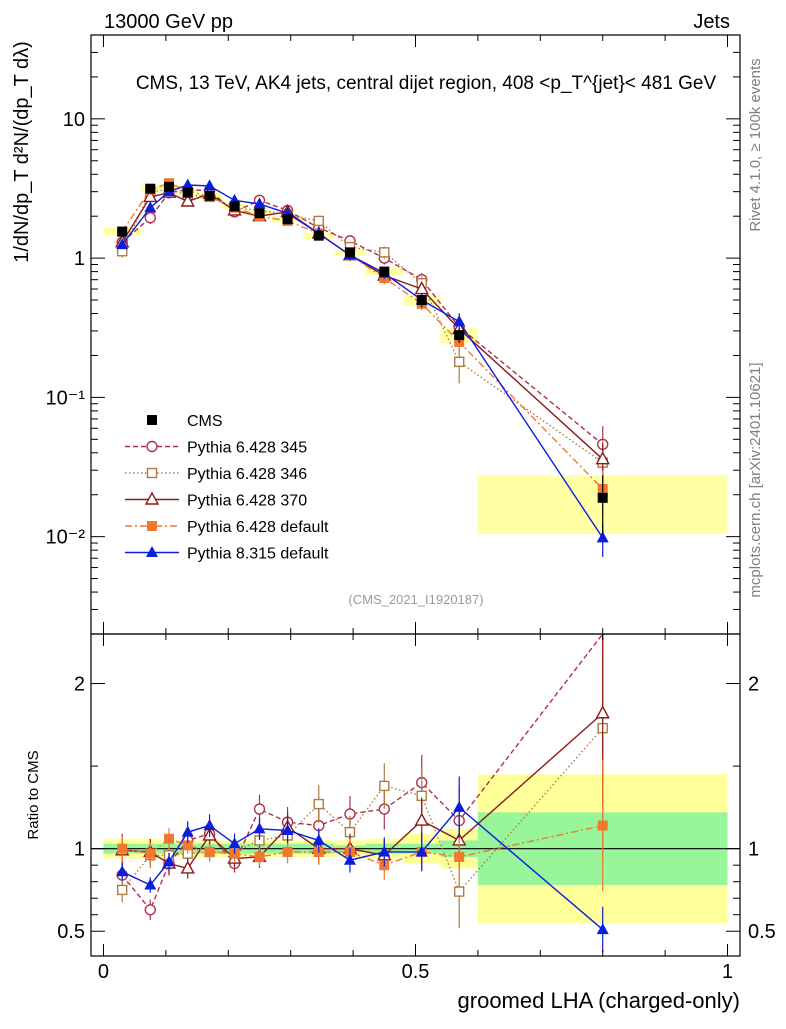 Image resolution: width=786 pixels, height=1029 pixels. Describe the element at coordinates (79, 685) in the screenshot. I see `ratio-tick-label-left: 2` at that location.